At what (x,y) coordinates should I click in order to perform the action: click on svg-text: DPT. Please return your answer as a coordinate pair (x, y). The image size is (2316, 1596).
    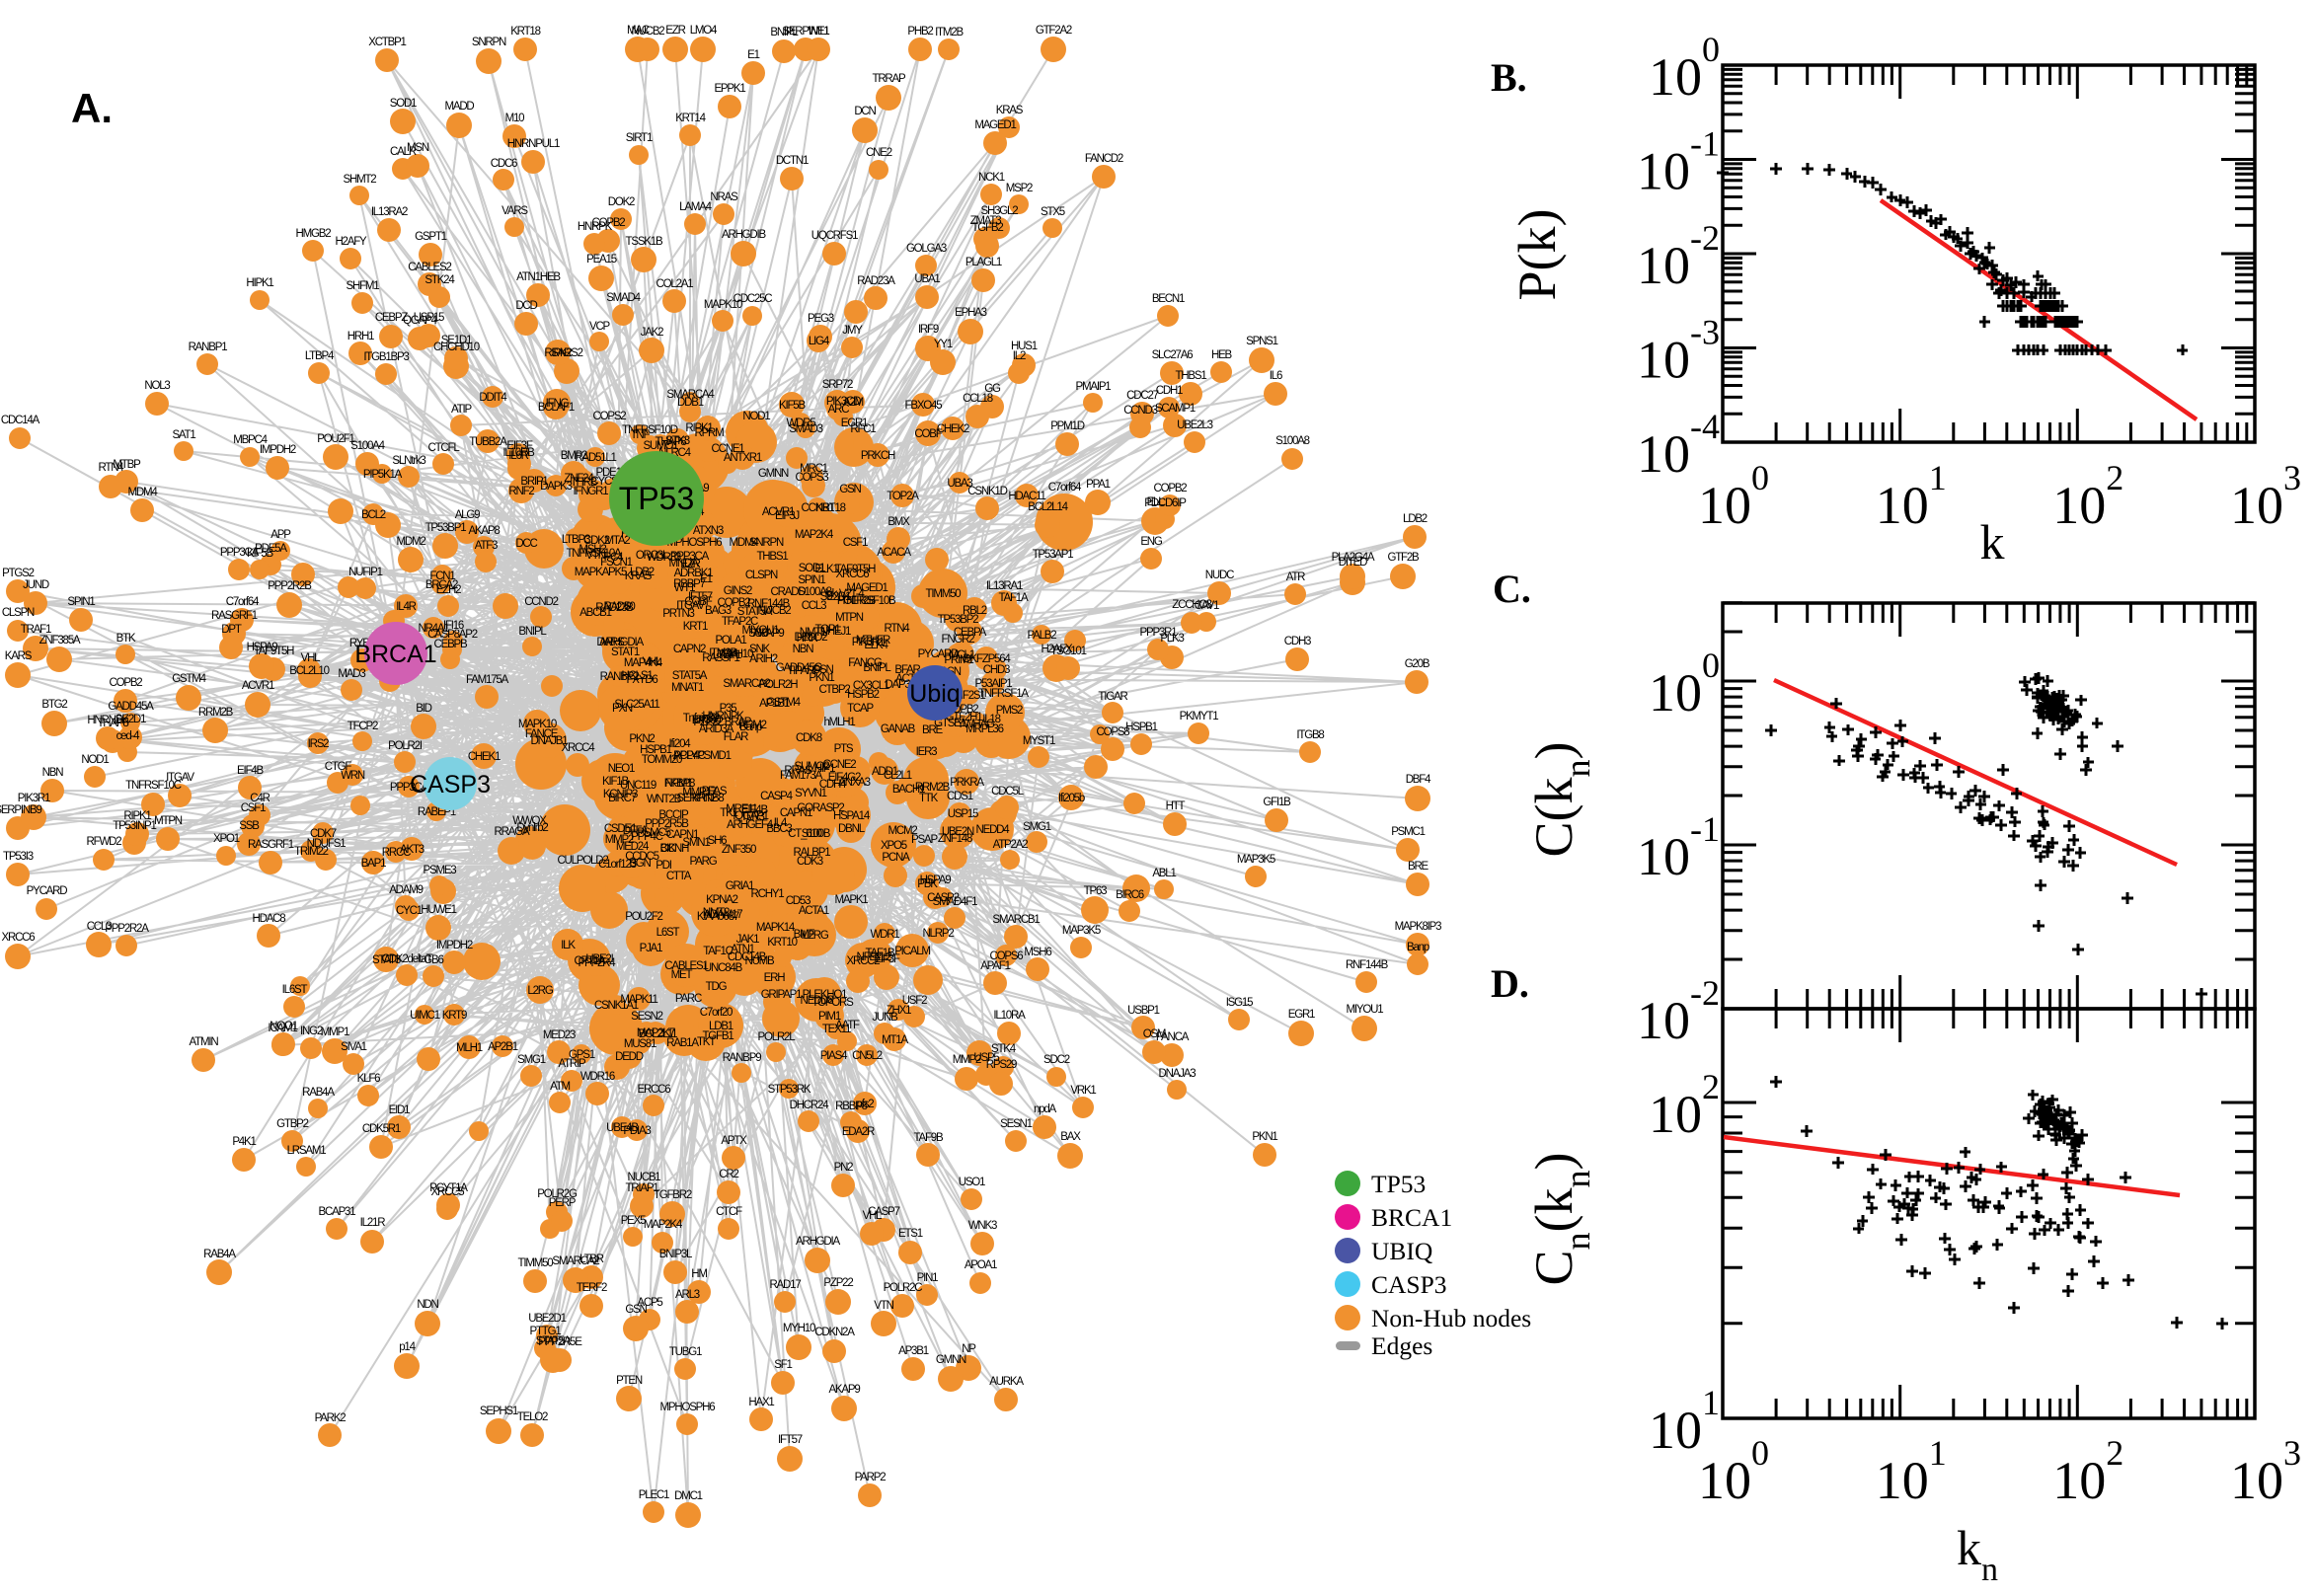
    Looking at the image, I should click on (231, 630).